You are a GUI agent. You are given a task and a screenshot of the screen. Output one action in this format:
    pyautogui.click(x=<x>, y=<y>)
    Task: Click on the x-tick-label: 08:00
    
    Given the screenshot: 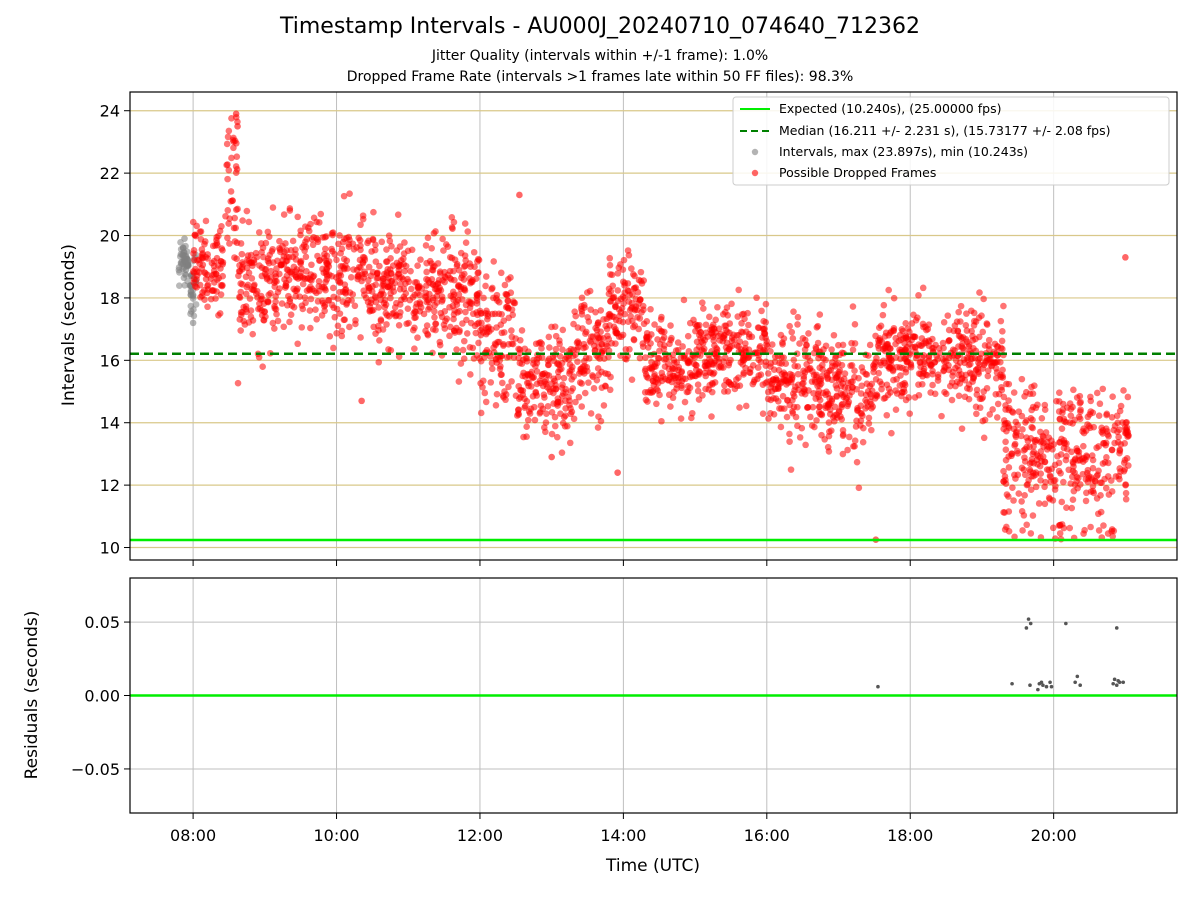 What is the action you would take?
    pyautogui.click(x=193, y=835)
    